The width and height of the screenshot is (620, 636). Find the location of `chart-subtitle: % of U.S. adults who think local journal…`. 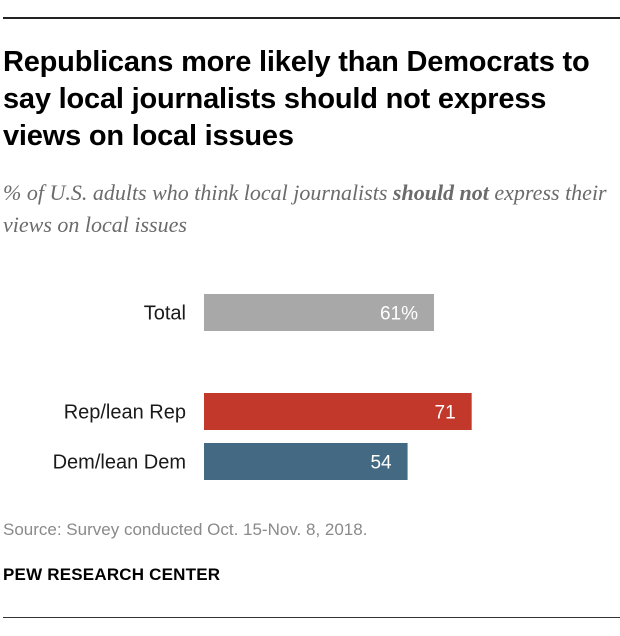

chart-subtitle: % of U.S. adults who think local journal… is located at coordinates (310, 209).